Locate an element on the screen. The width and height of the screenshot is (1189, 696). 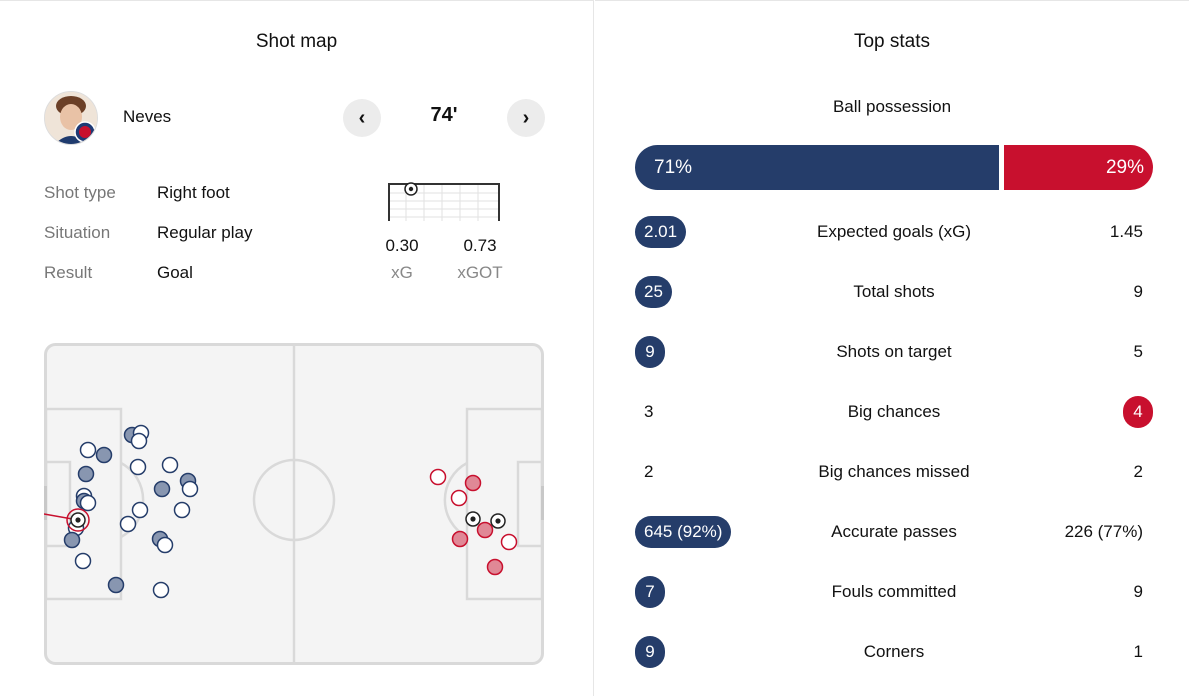
stat-label: Corners is located at coordinates (894, 651).